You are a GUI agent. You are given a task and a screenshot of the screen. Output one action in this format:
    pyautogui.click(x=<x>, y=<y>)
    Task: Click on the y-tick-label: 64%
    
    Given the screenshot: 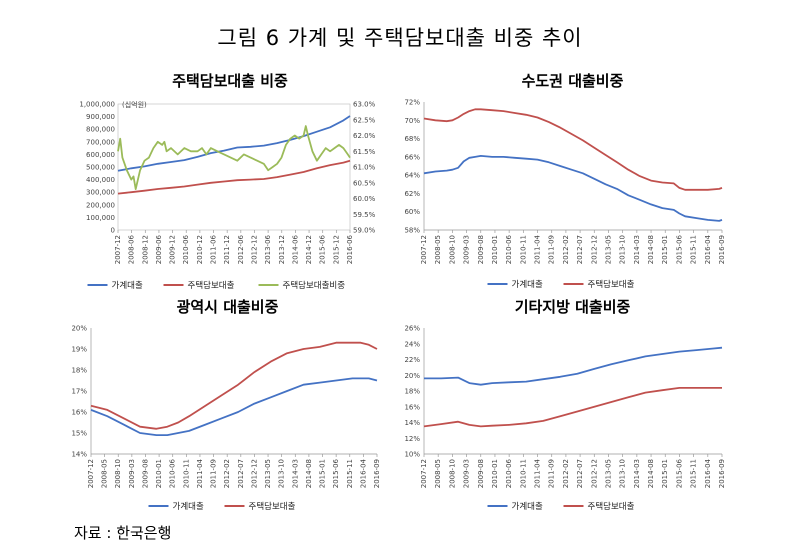 What is the action you would take?
    pyautogui.click(x=412, y=176)
    